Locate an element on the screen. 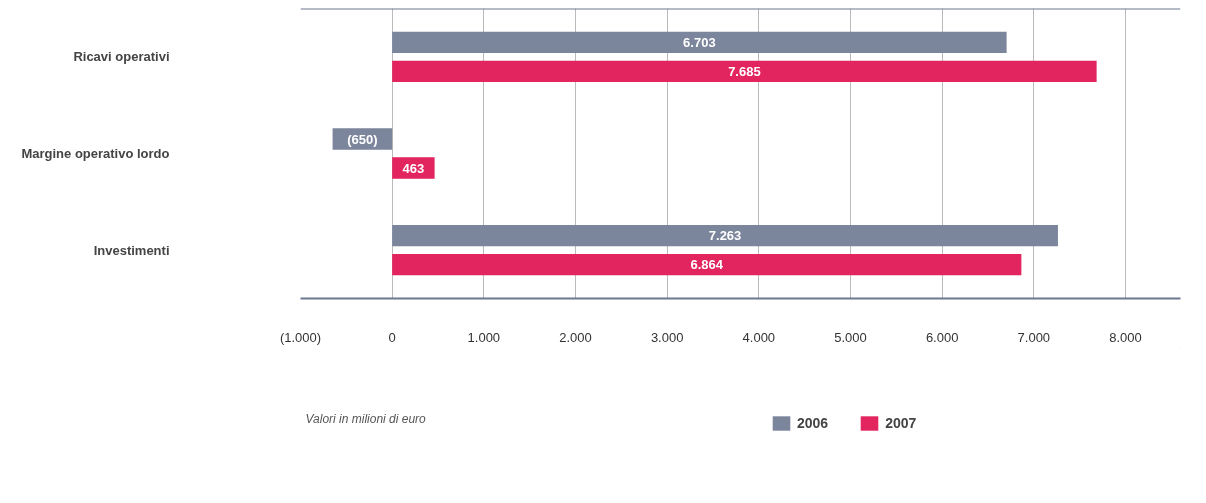  data-label: 7.263 is located at coordinates (725, 236).